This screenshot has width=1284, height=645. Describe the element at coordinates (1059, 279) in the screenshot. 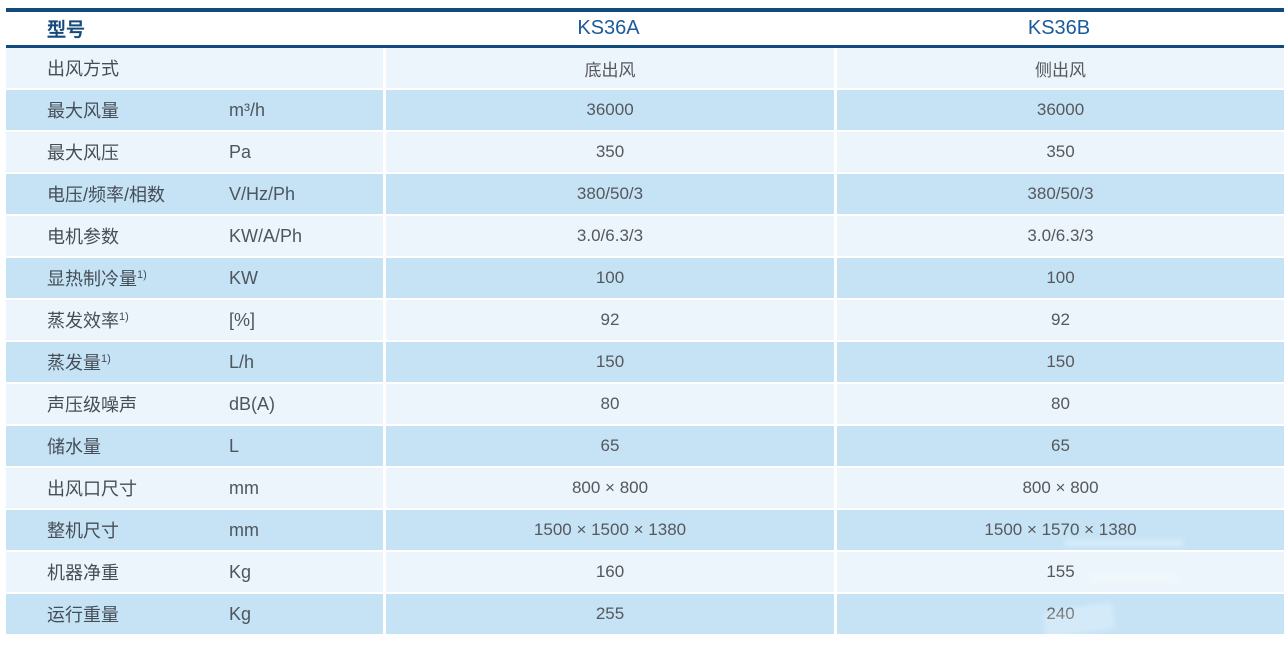

I see `value-ks36b: 100` at that location.